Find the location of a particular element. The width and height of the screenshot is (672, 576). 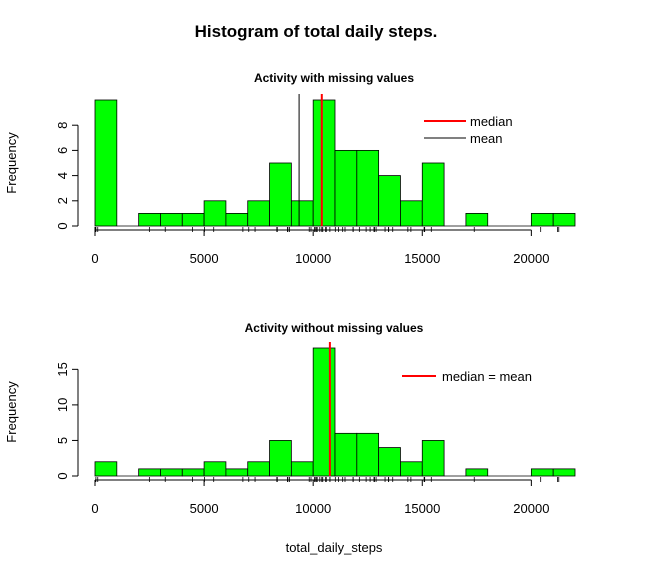

legend-label: median is located at coordinates (491, 121).